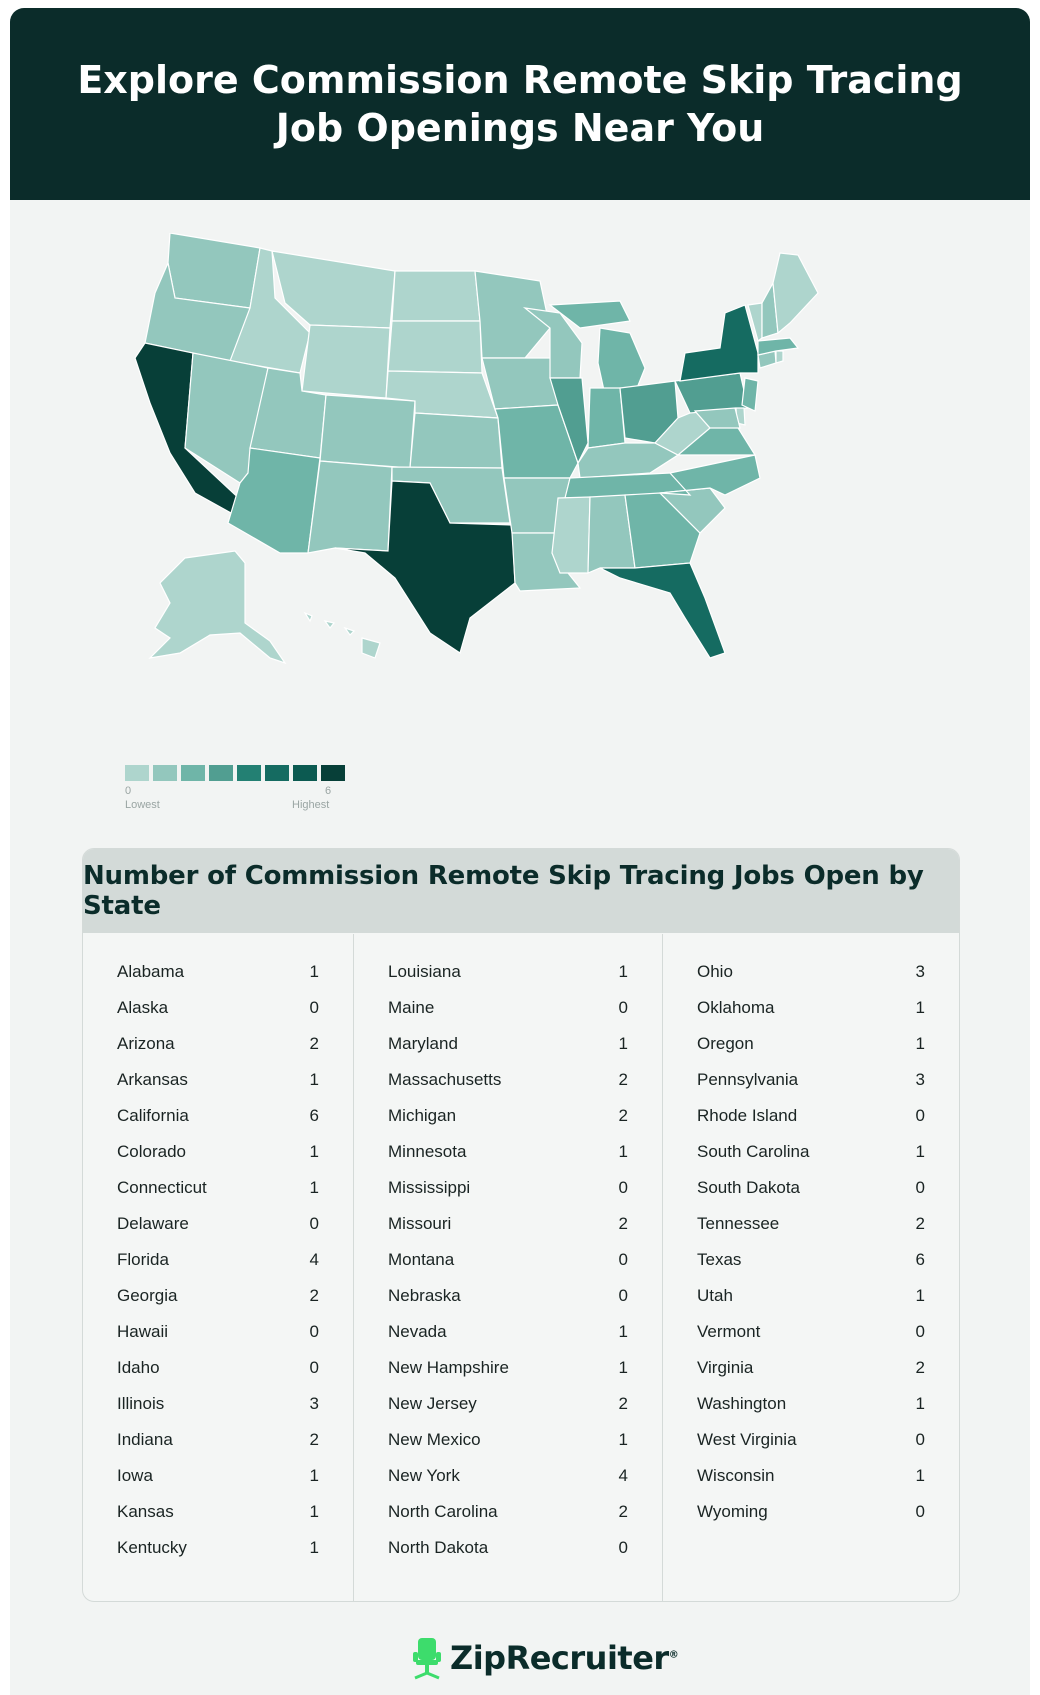 The width and height of the screenshot is (1040, 1695). I want to click on state-north-dakota, so click(436, 296).